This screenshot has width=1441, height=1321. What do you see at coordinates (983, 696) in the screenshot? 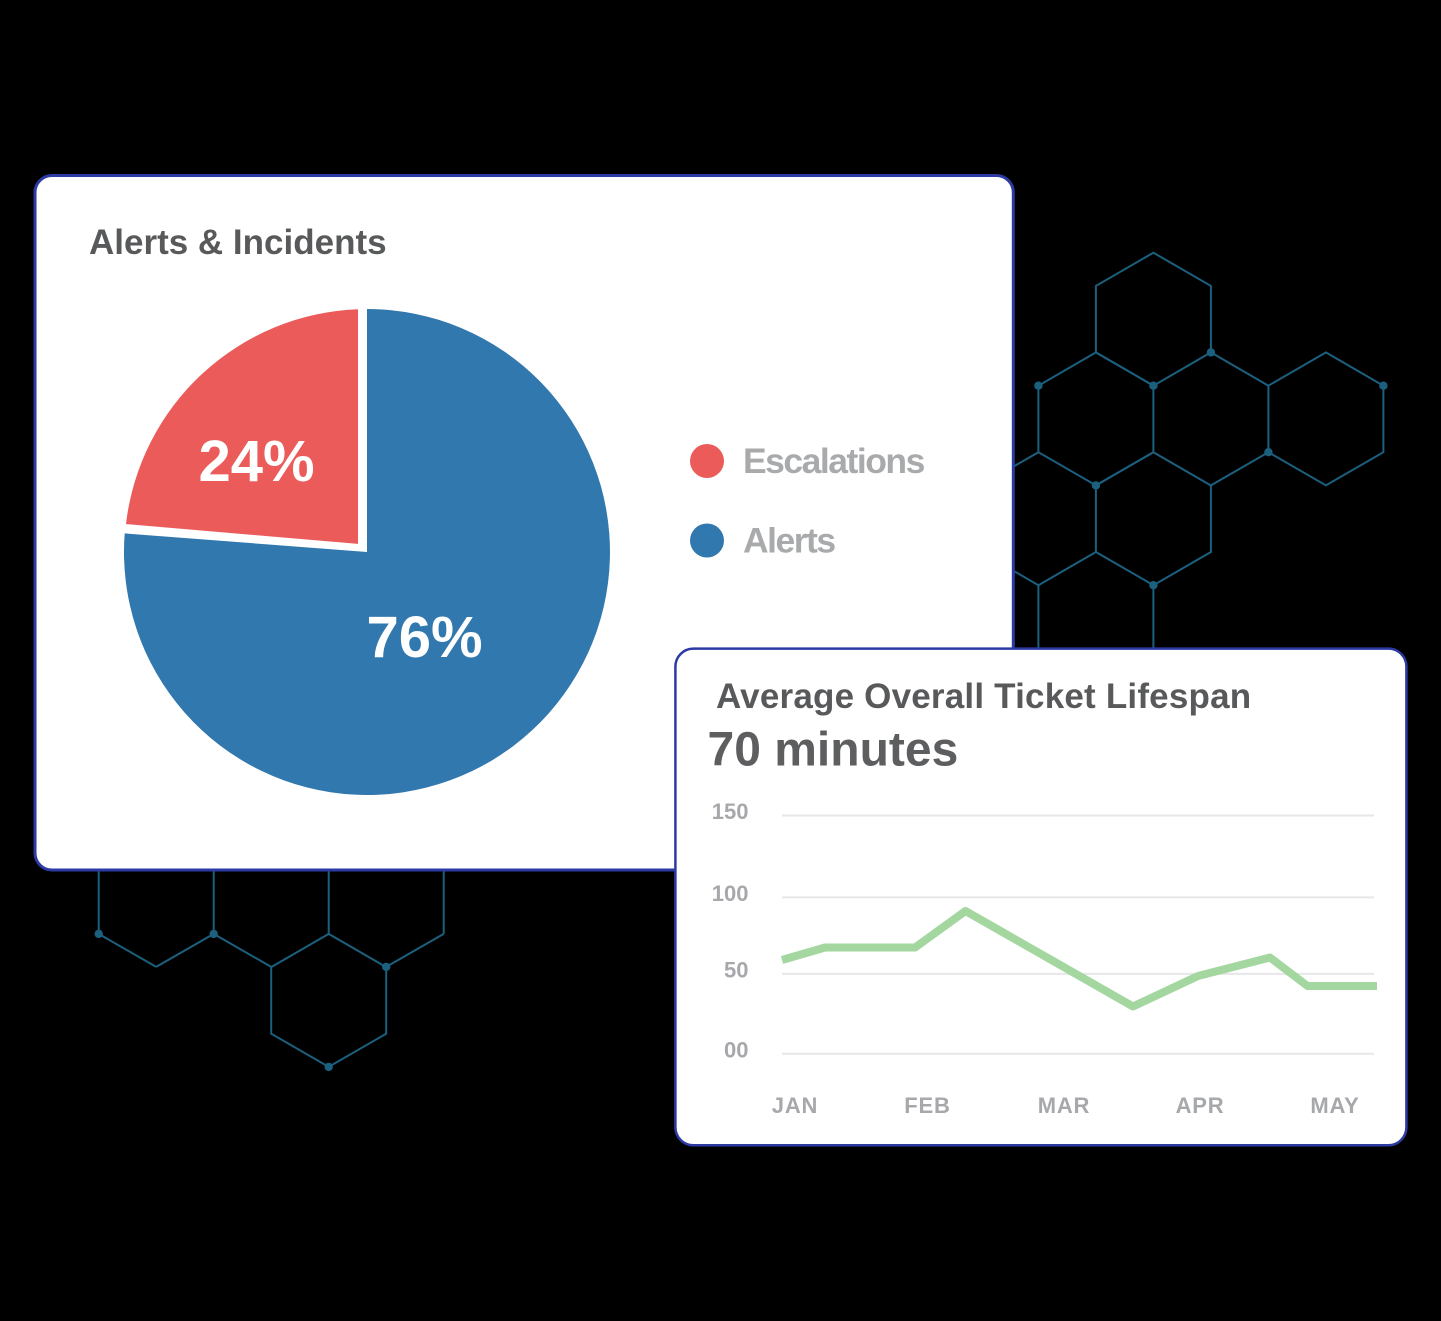
I see `svg-text:Average Overall Ticket Lifespa: Average Overall Ticket Lifespan` at bounding box center [983, 696].